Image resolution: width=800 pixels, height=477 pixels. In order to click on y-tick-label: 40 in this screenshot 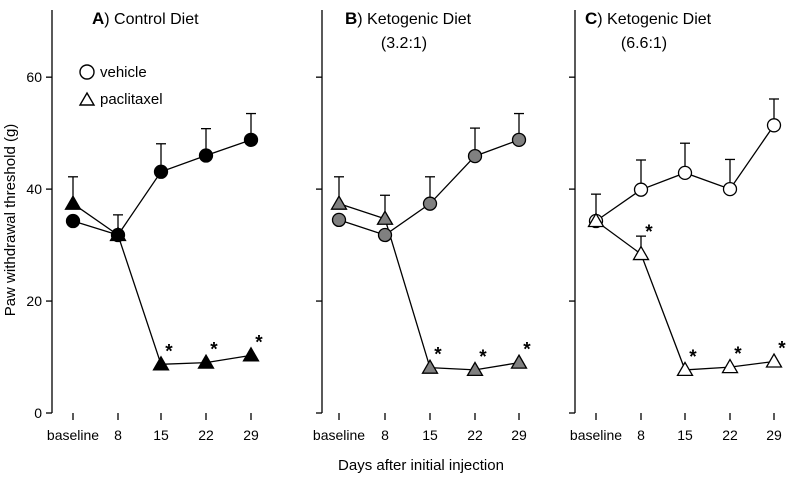, I will do `click(34, 189)`.